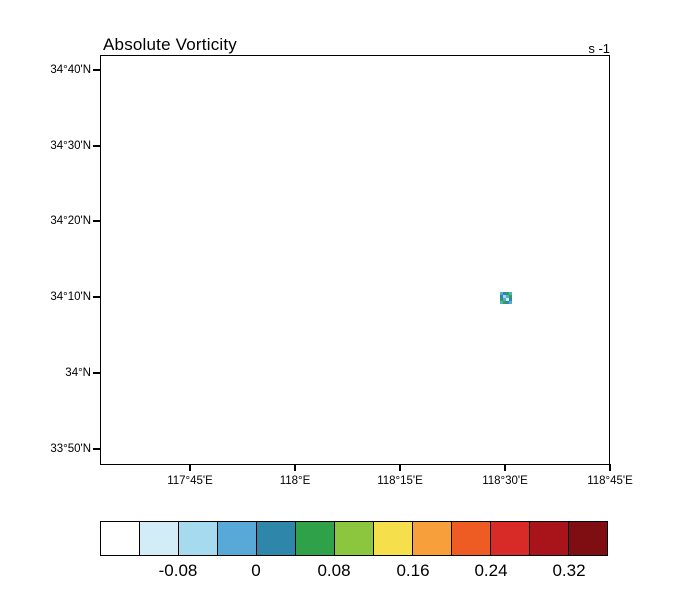 Image resolution: width=696 pixels, height=600 pixels. I want to click on lat-label: 34°30'N, so click(70, 146).